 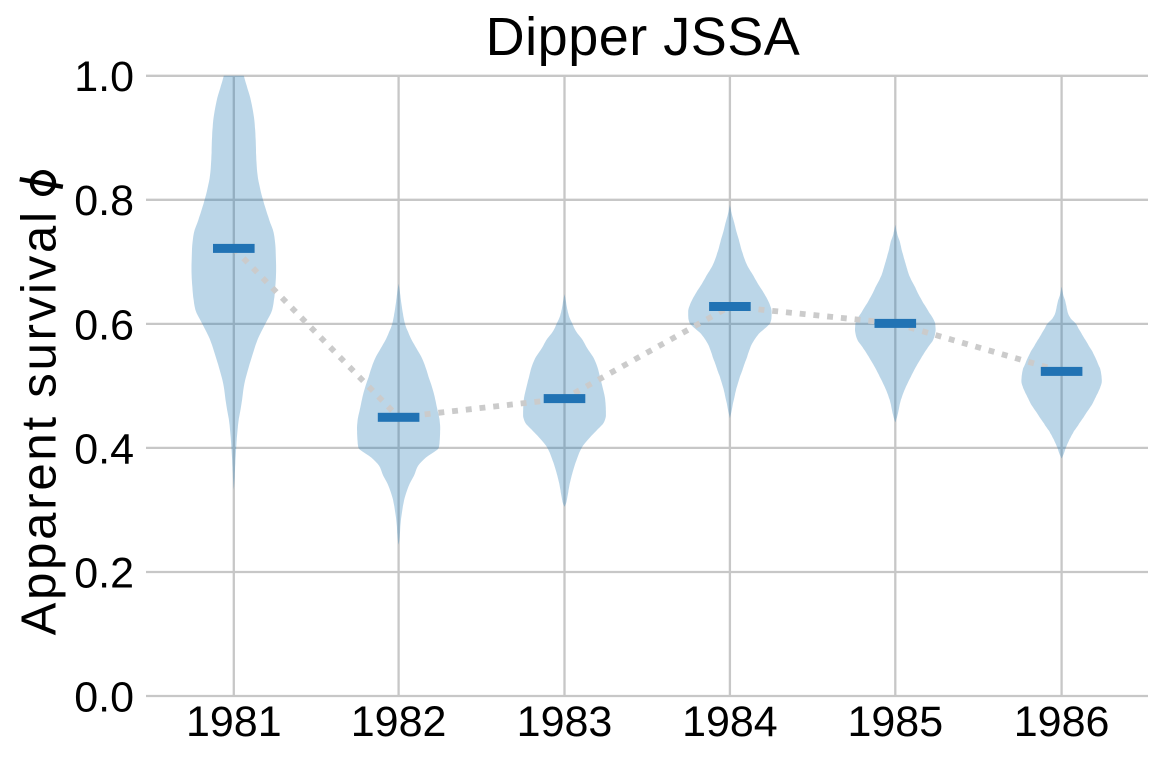 What do you see at coordinates (234, 722) in the screenshot?
I see `svg-text: 1981` at bounding box center [234, 722].